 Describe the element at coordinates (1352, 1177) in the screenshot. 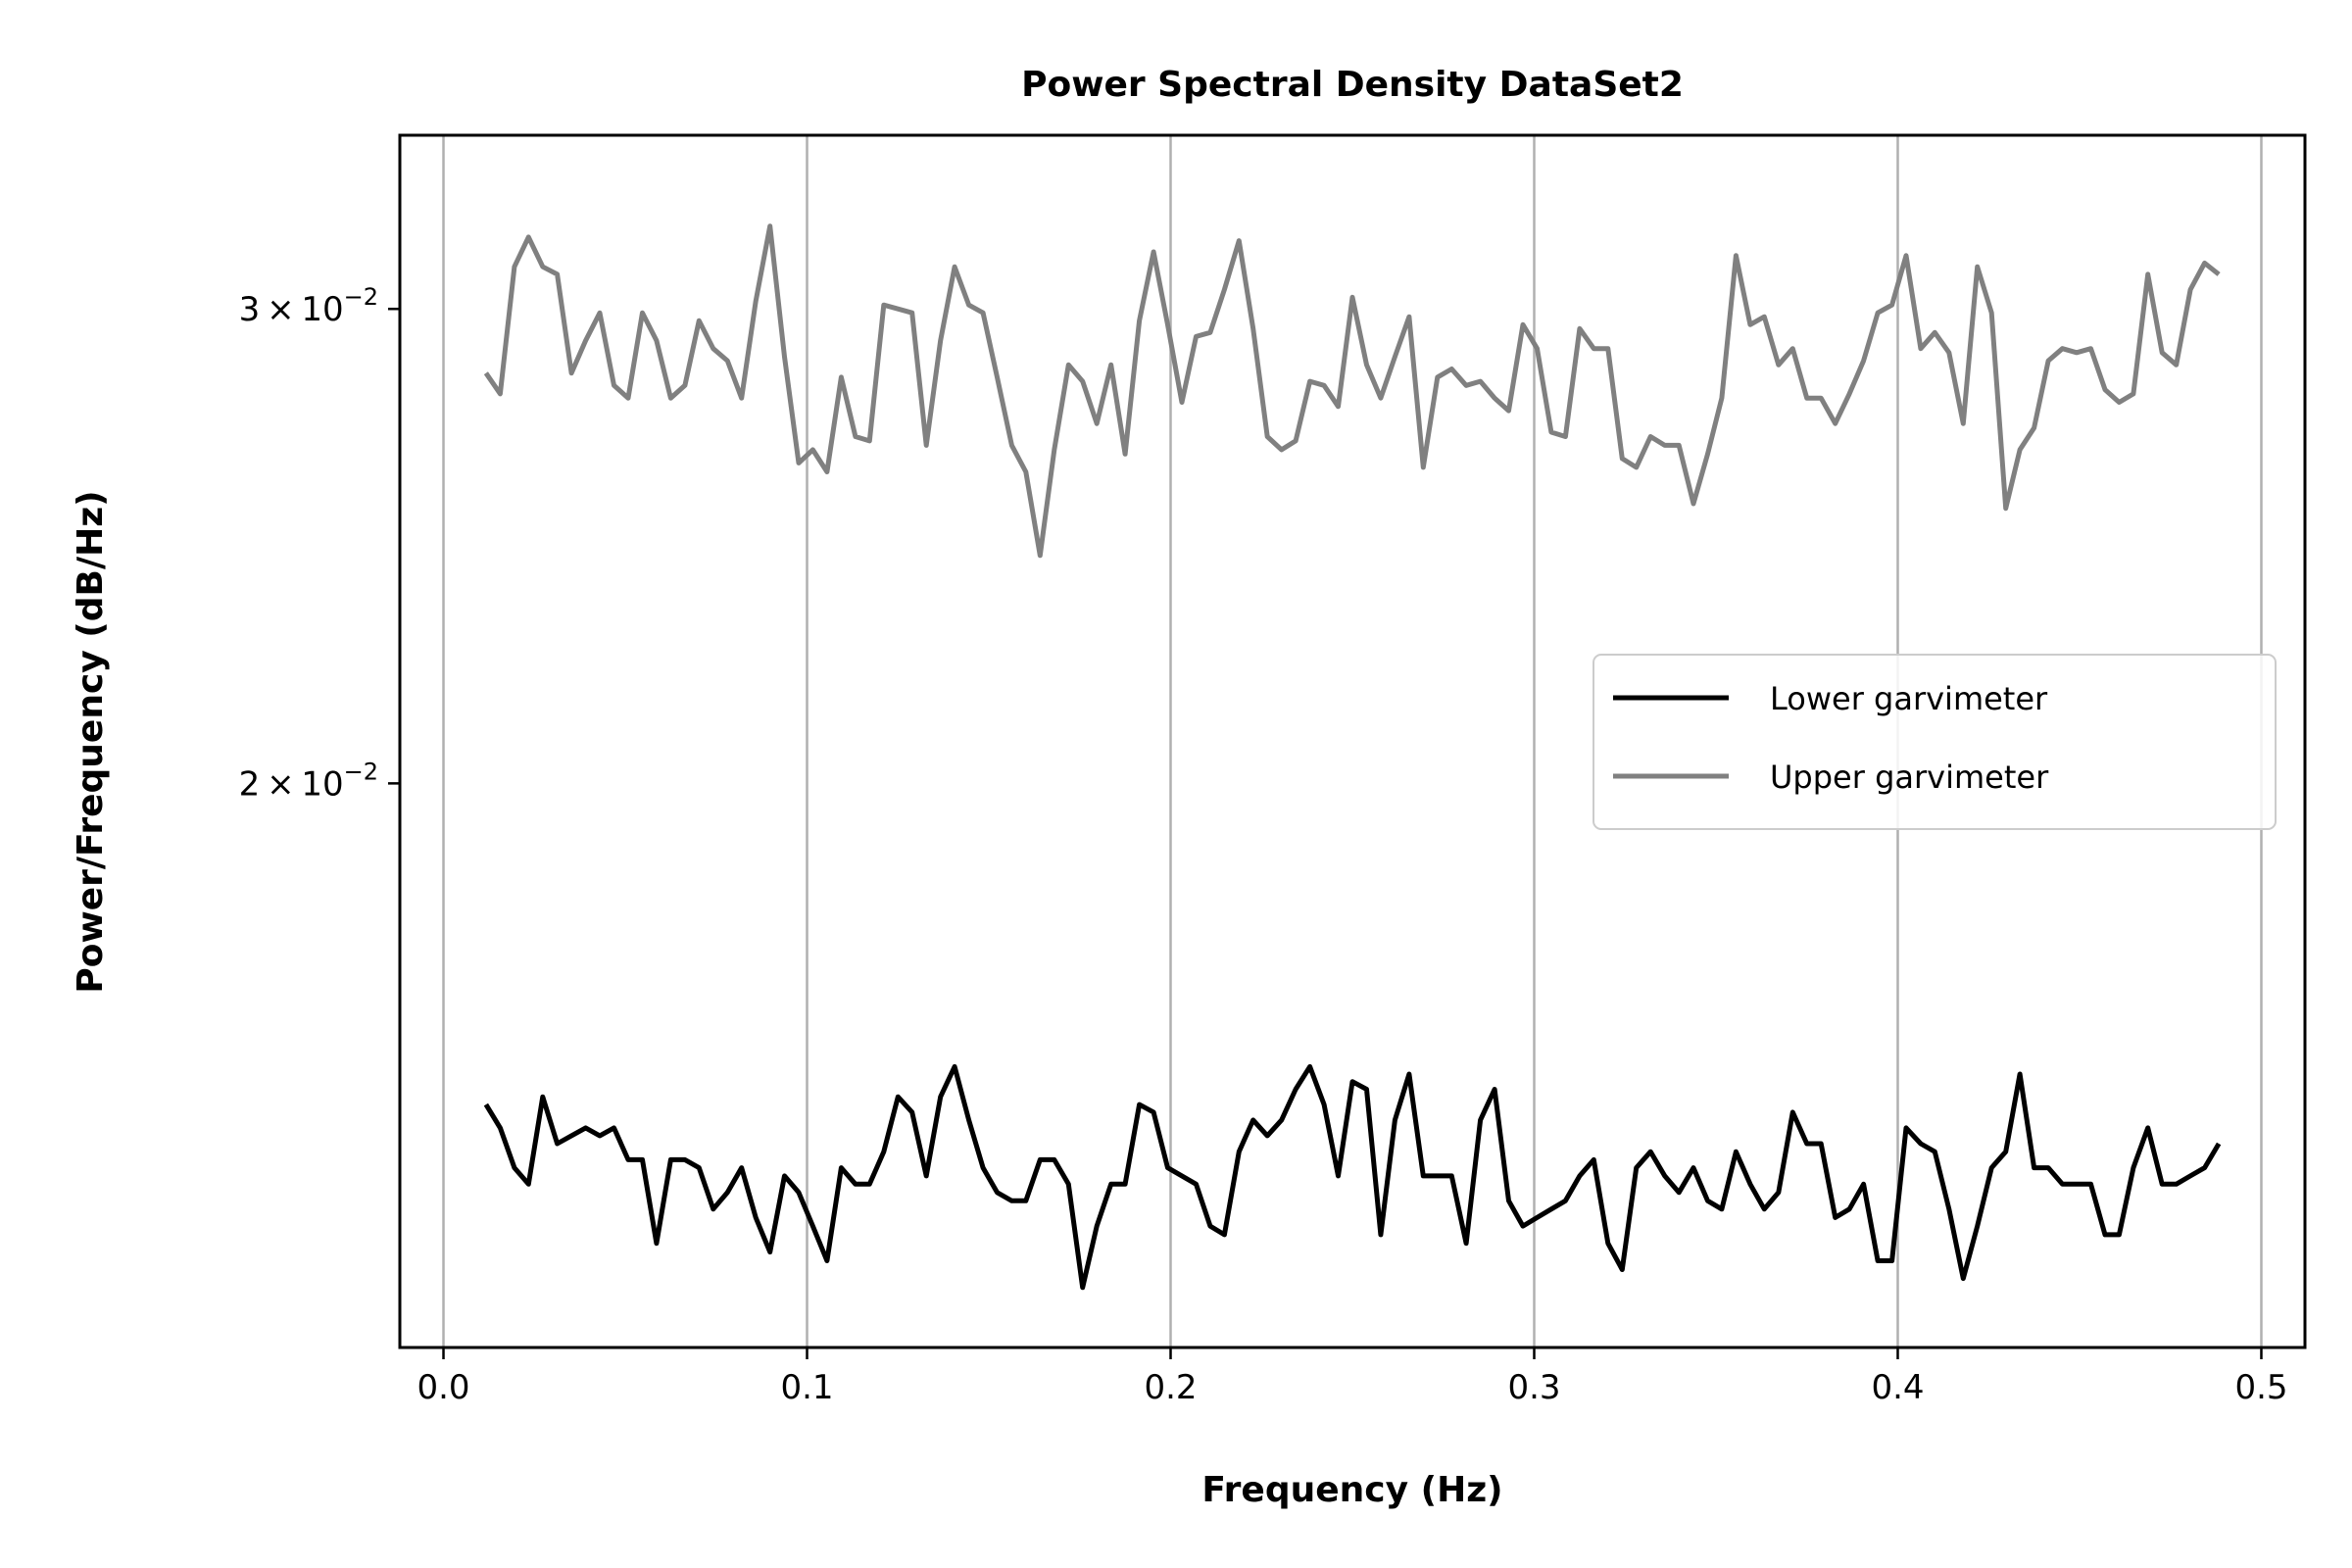

I see `series-line-lower-garvimeter` at that location.